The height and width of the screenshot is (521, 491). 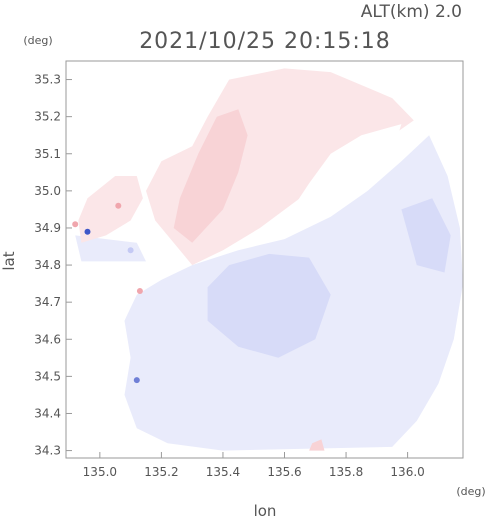 What do you see at coordinates (47, 413) in the screenshot?
I see `y-tick-label: 34.4` at bounding box center [47, 413].